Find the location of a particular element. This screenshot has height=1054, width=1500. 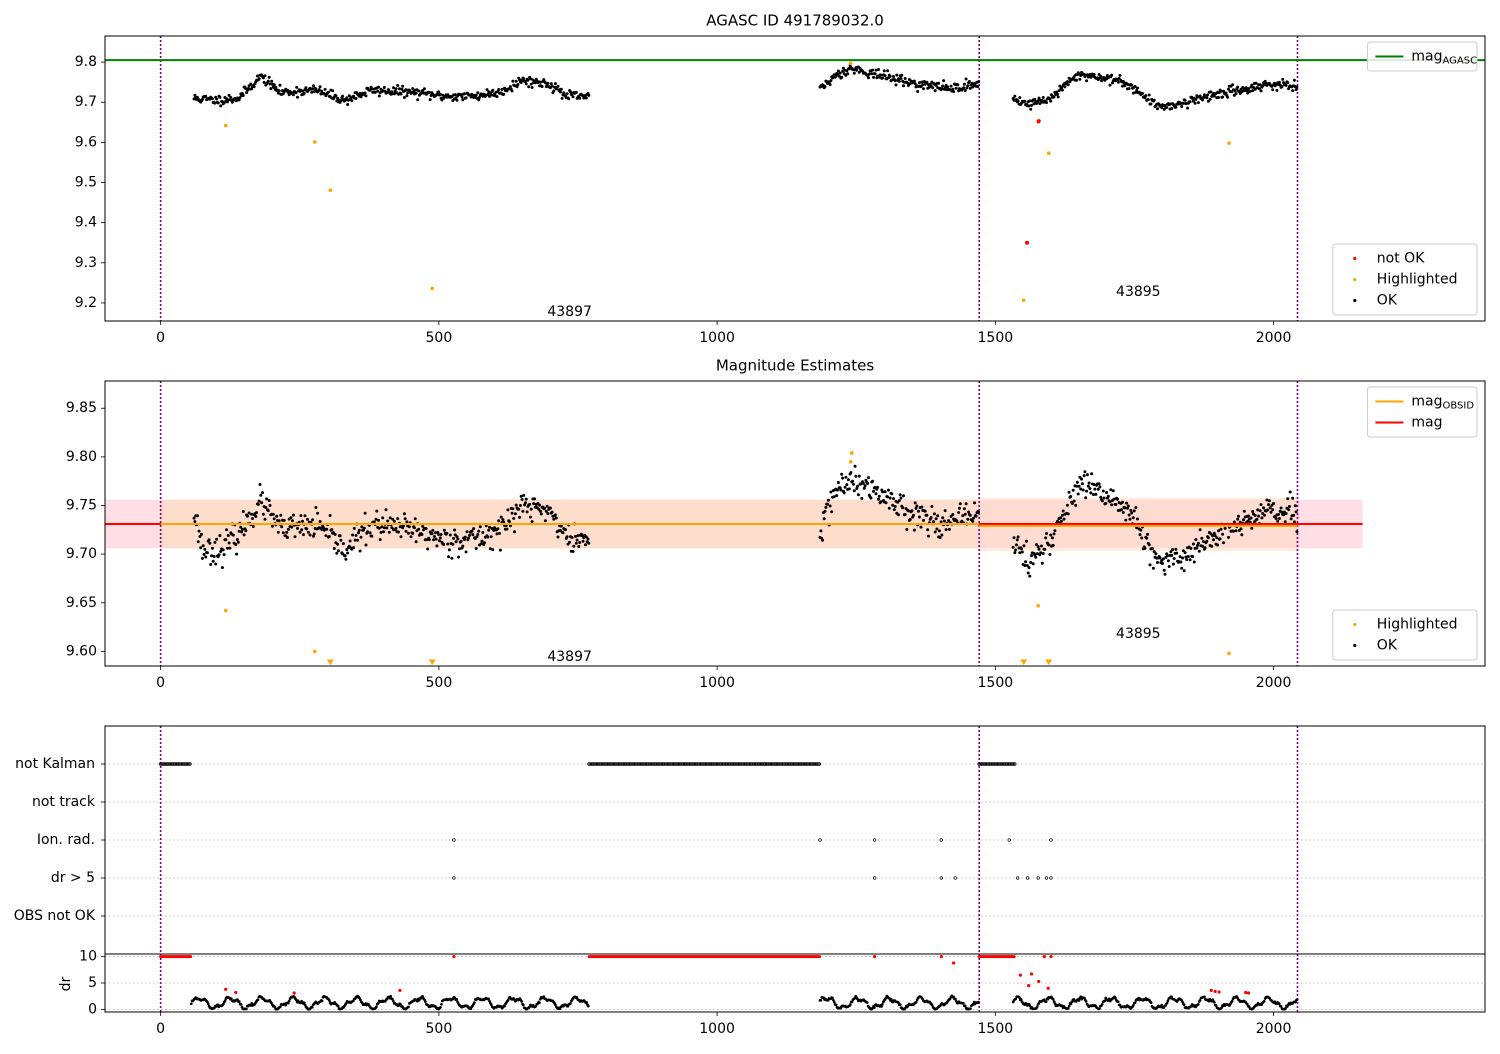

x-tick-label: 0 is located at coordinates (160, 1029).